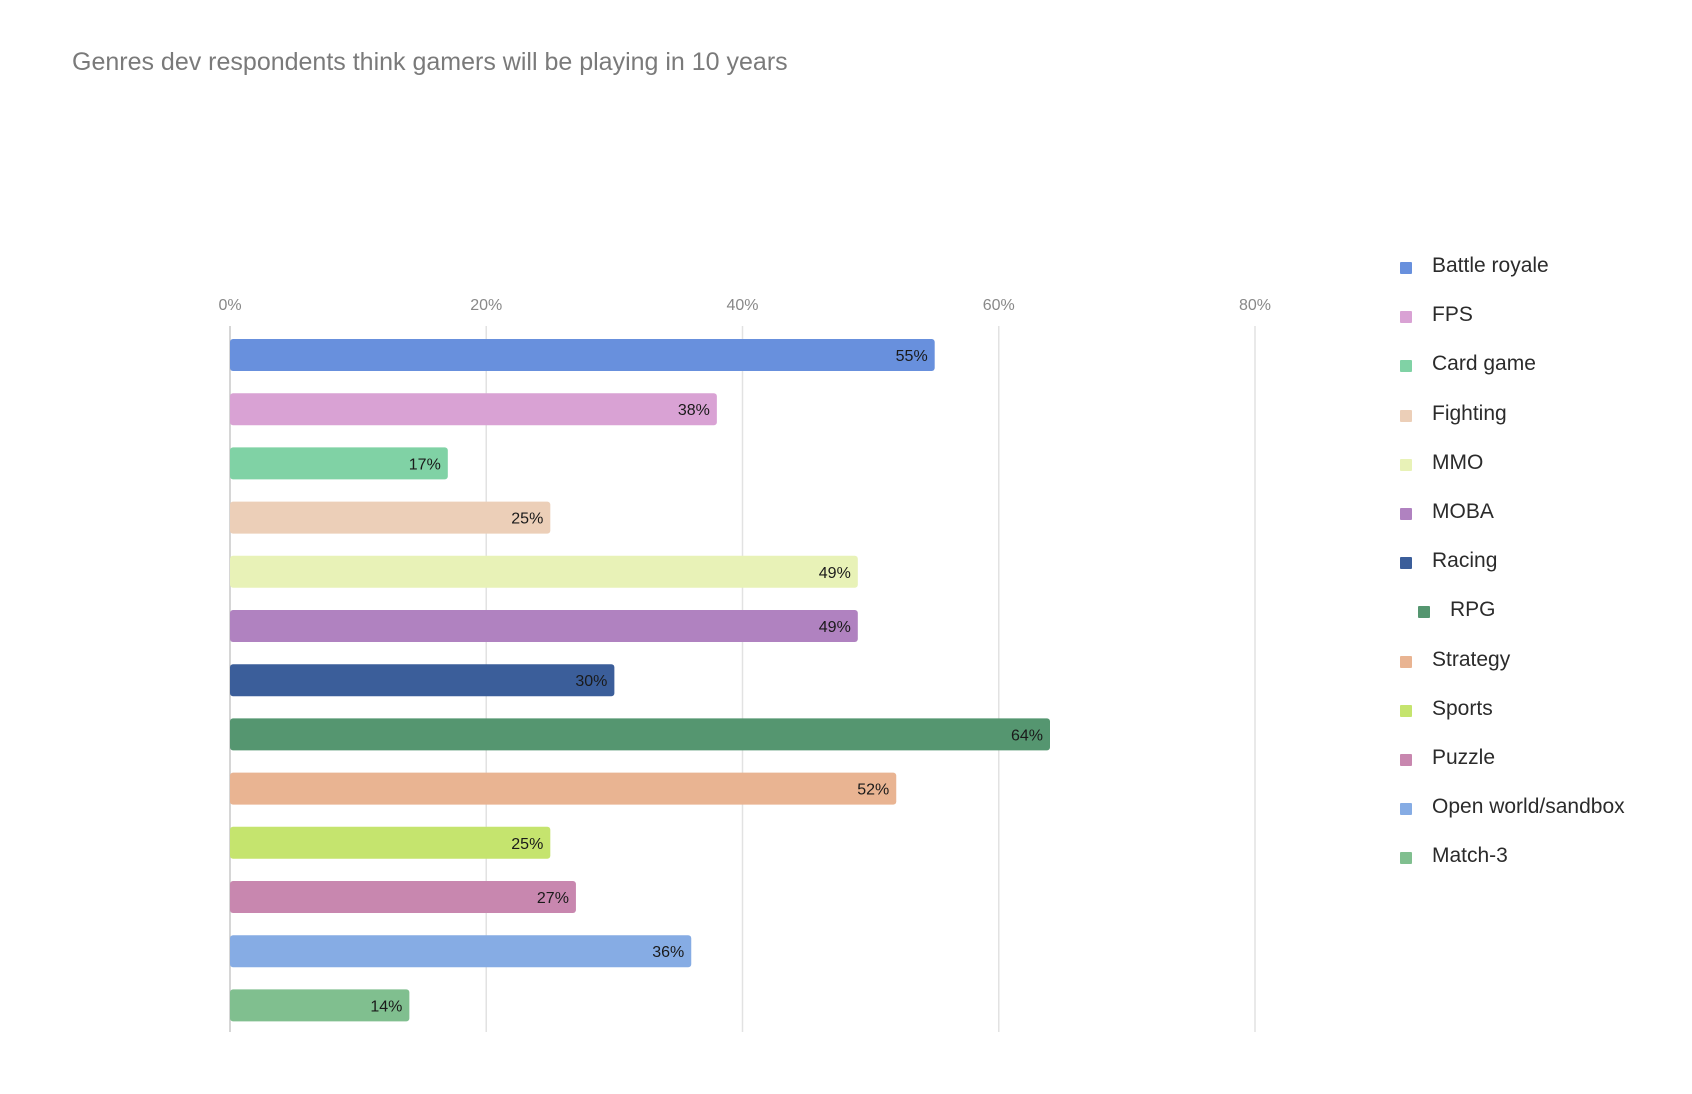 The height and width of the screenshot is (1094, 1692). Describe the element at coordinates (390, 842) in the screenshot. I see `bar-sports` at that location.